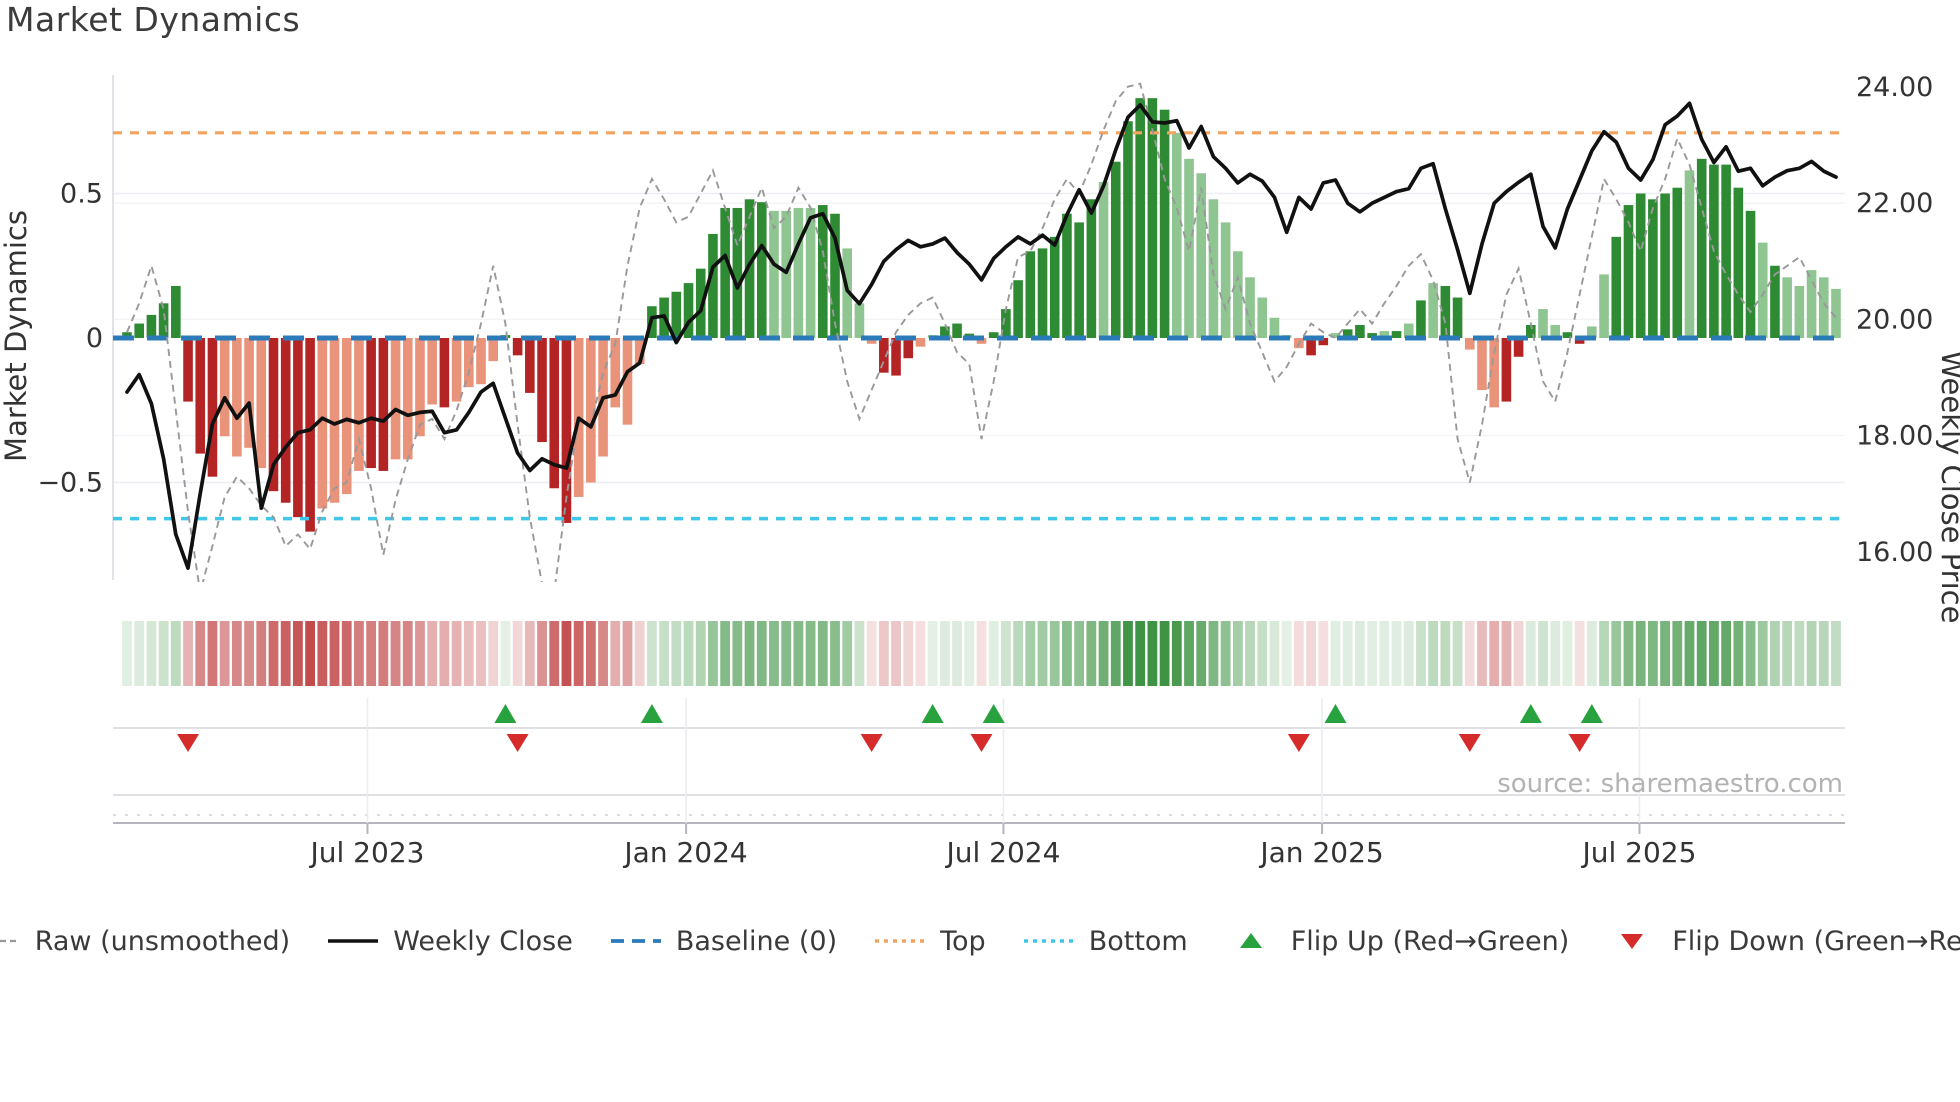 The height and width of the screenshot is (1102, 1960). What do you see at coordinates (1670, 784) in the screenshot?
I see `source-attribution: source: sharemaestro.com` at bounding box center [1670, 784].